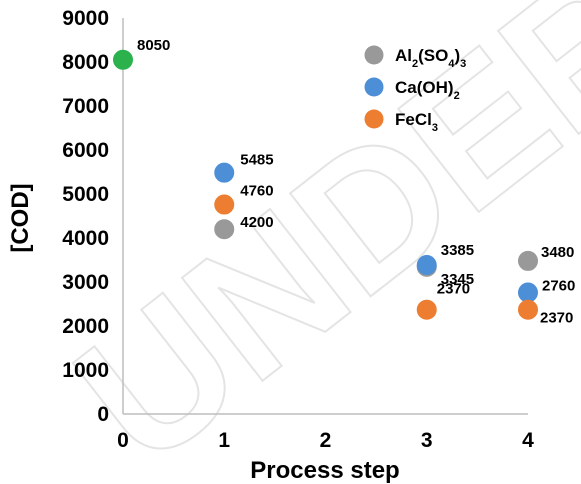 Image resolution: width=581 pixels, height=484 pixels. What do you see at coordinates (85, 216) in the screenshot?
I see `y-tick-labels: 0 1000 2000 3000 4000 5000 6000 7000 8000 9000` at bounding box center [85, 216].